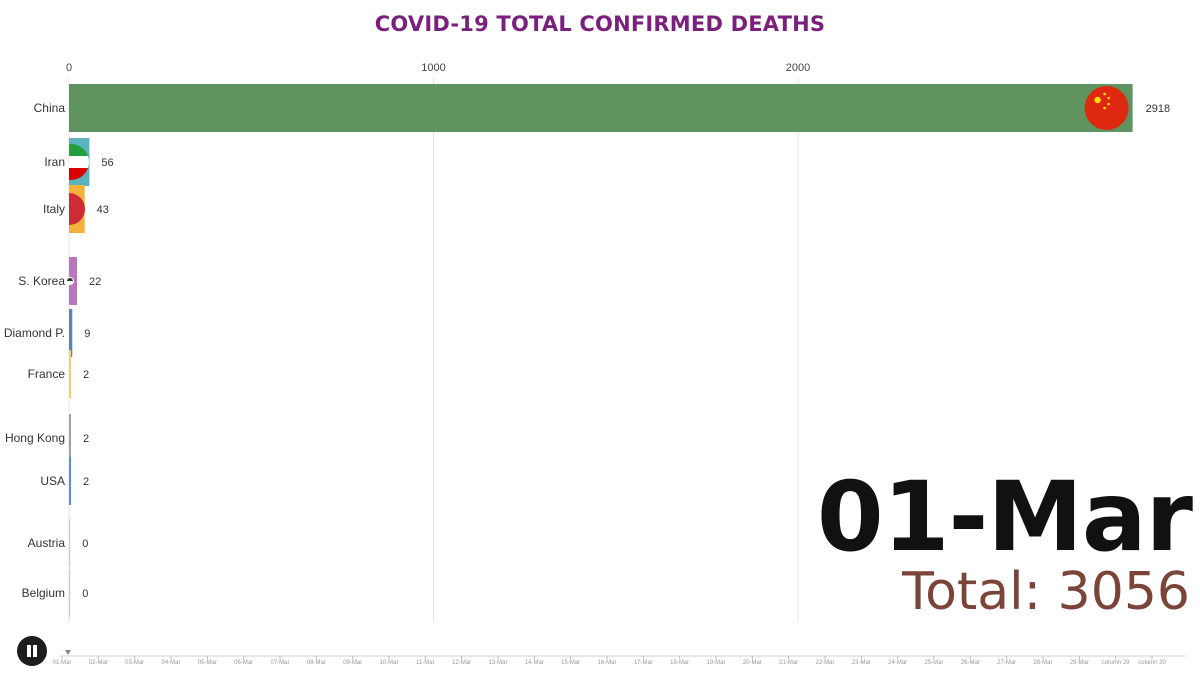 This screenshot has height=675, width=1200. I want to click on china-flag-icon, so click(1106, 108).